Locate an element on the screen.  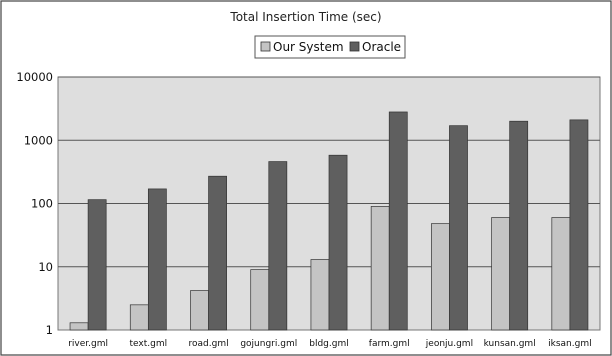
legend-box is located at coordinates (330, 47).